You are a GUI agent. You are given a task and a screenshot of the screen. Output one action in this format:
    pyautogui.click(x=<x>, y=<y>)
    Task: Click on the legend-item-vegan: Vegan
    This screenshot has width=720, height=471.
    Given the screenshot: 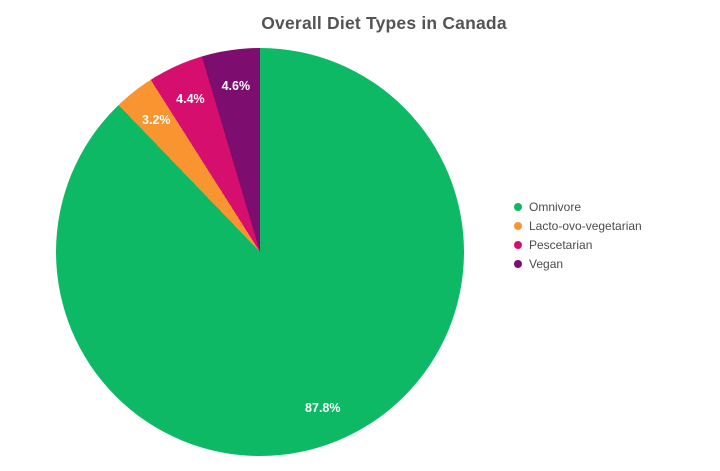 What is the action you would take?
    pyautogui.click(x=578, y=263)
    